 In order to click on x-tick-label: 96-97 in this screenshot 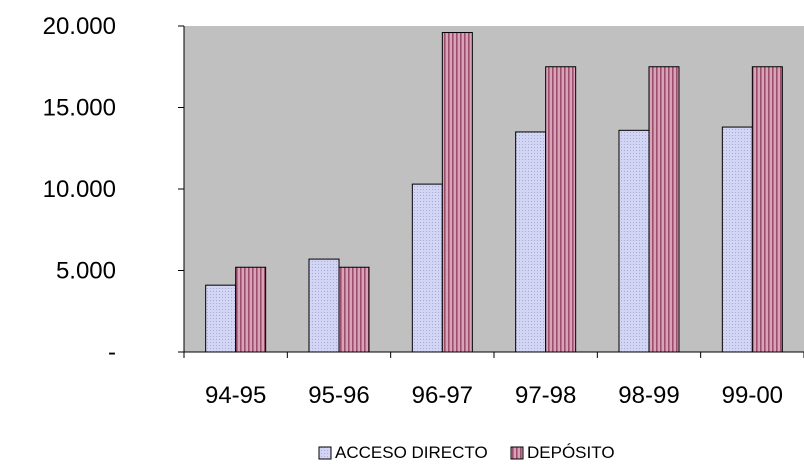, I will do `click(442, 395)`.